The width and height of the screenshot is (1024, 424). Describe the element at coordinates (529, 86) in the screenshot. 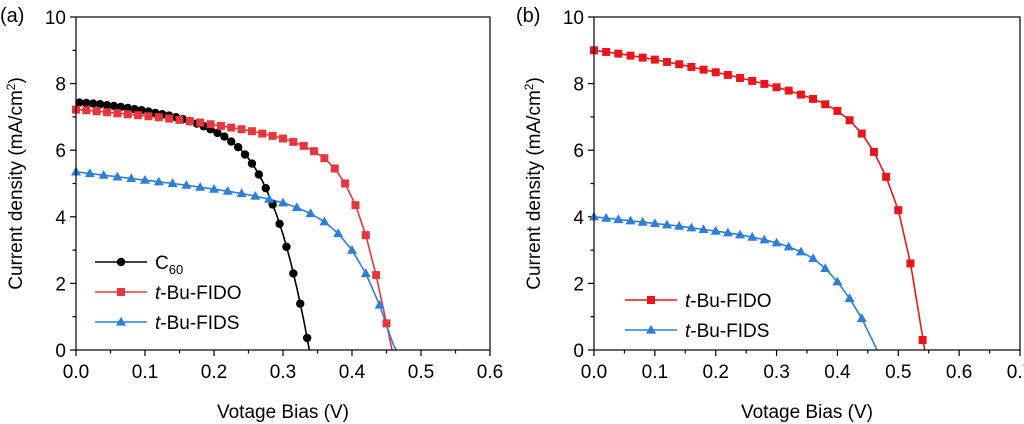

I see `y-axis-label-b-sup: 2` at that location.